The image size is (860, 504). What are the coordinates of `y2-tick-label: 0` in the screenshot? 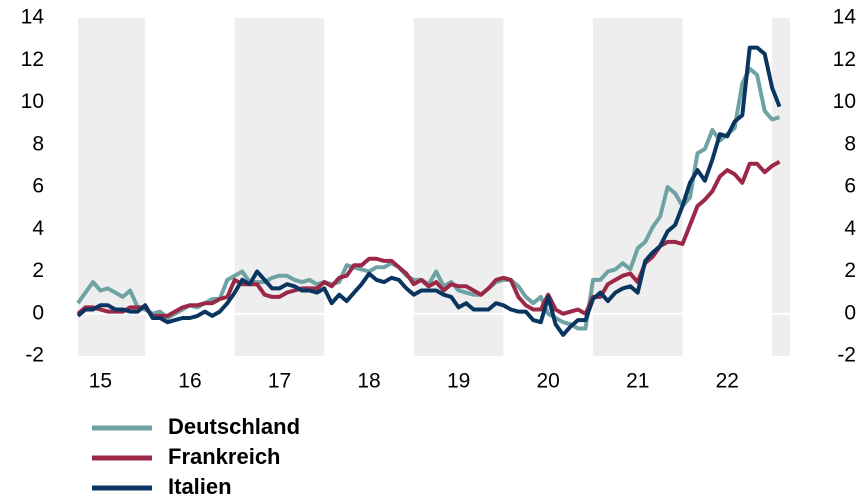 It's located at (850, 312).